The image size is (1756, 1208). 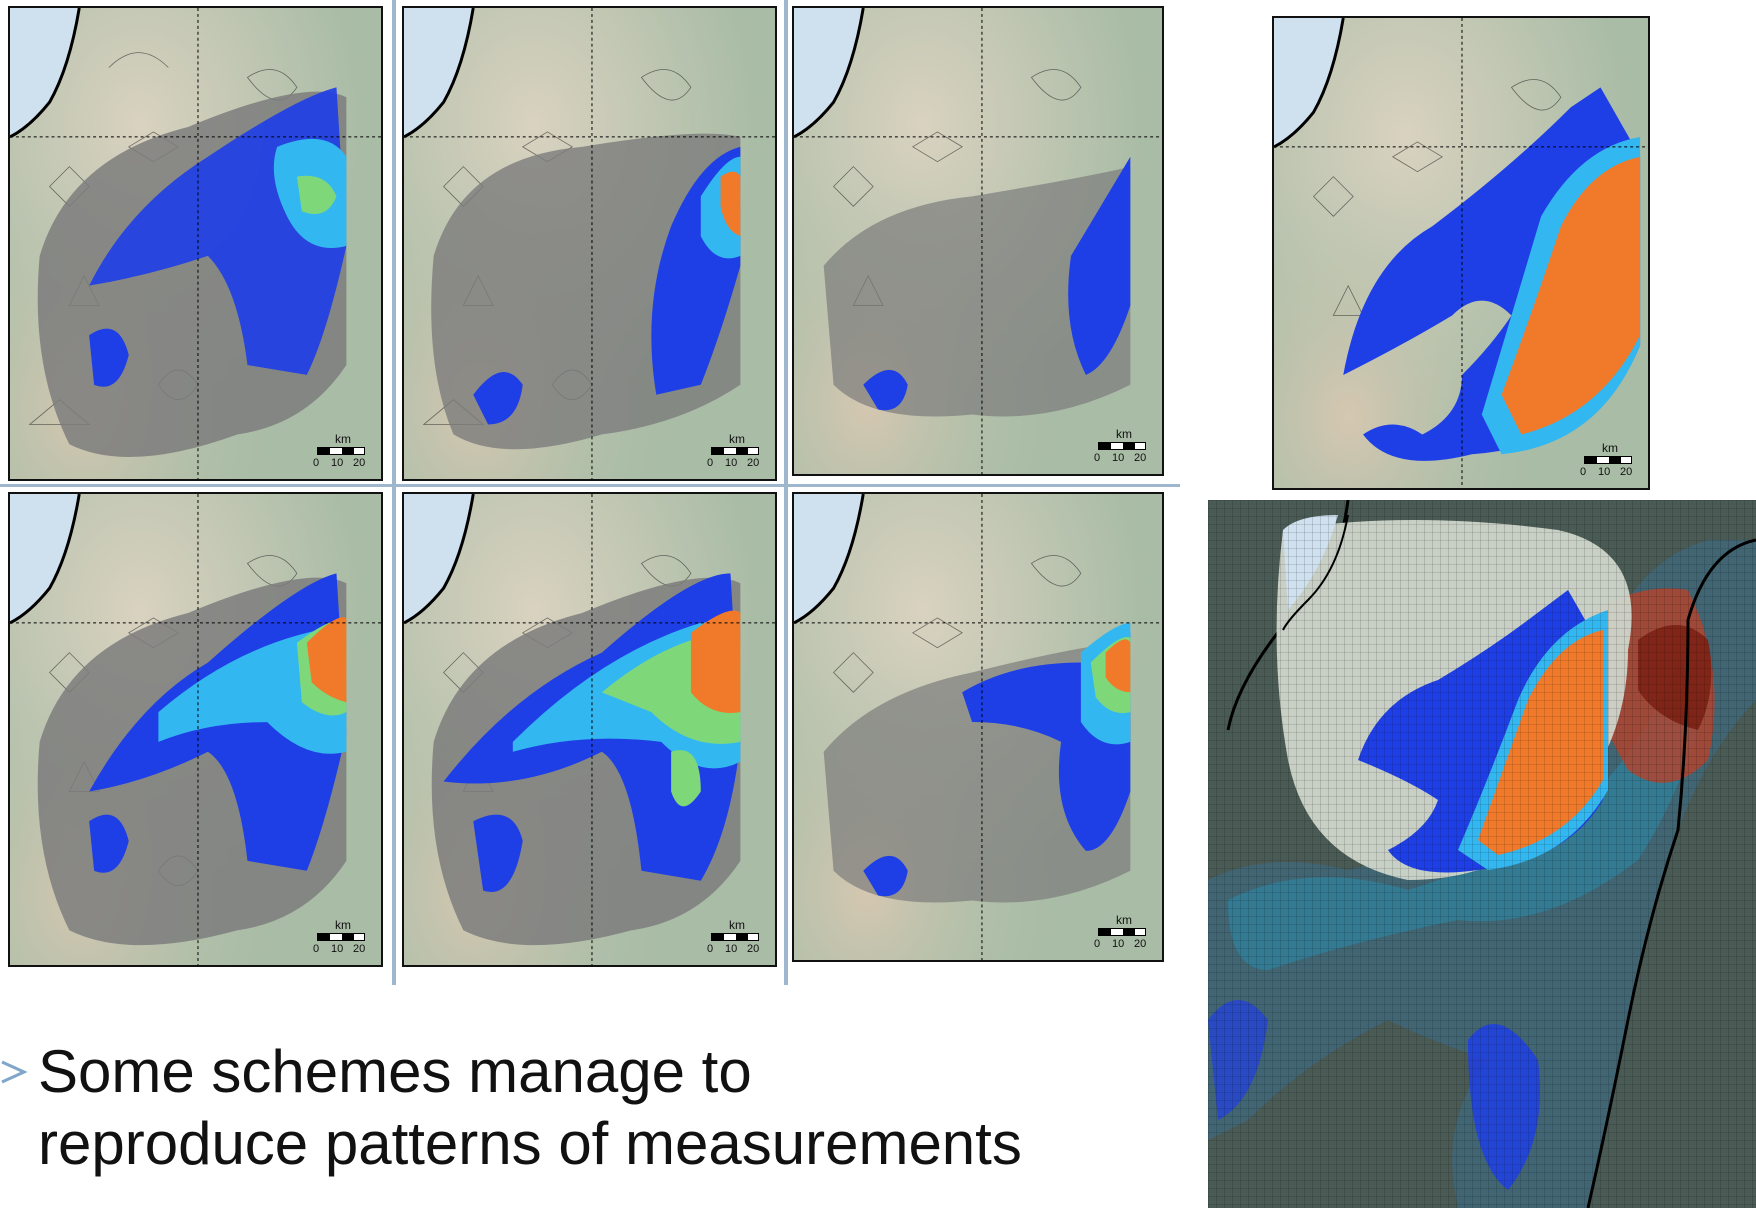 What do you see at coordinates (589, 729) in the screenshot?
I see `map-panel-5: km 0 10 20` at bounding box center [589, 729].